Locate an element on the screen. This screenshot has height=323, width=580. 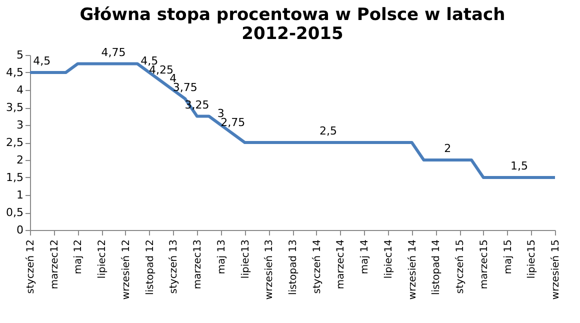
data-label: 3,75 is located at coordinates (185, 87).